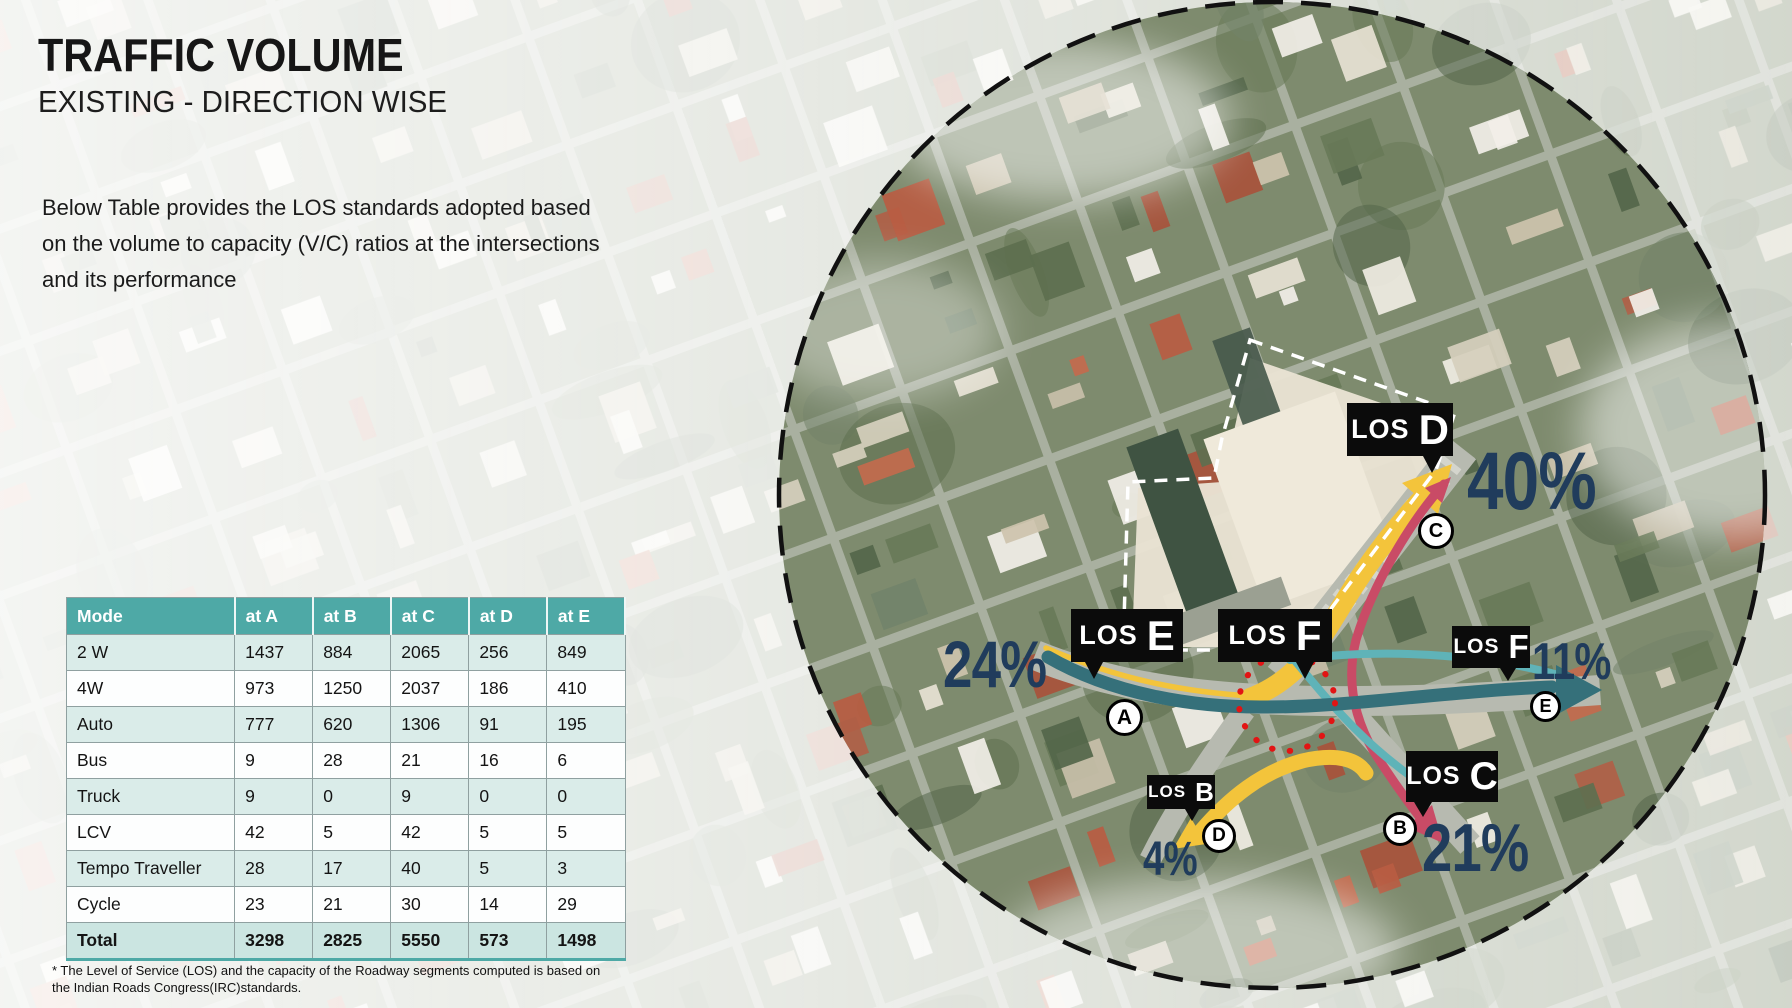 The width and height of the screenshot is (1792, 1008). What do you see at coordinates (150, 652) in the screenshot?
I see `table-cell: 2 W` at bounding box center [150, 652].